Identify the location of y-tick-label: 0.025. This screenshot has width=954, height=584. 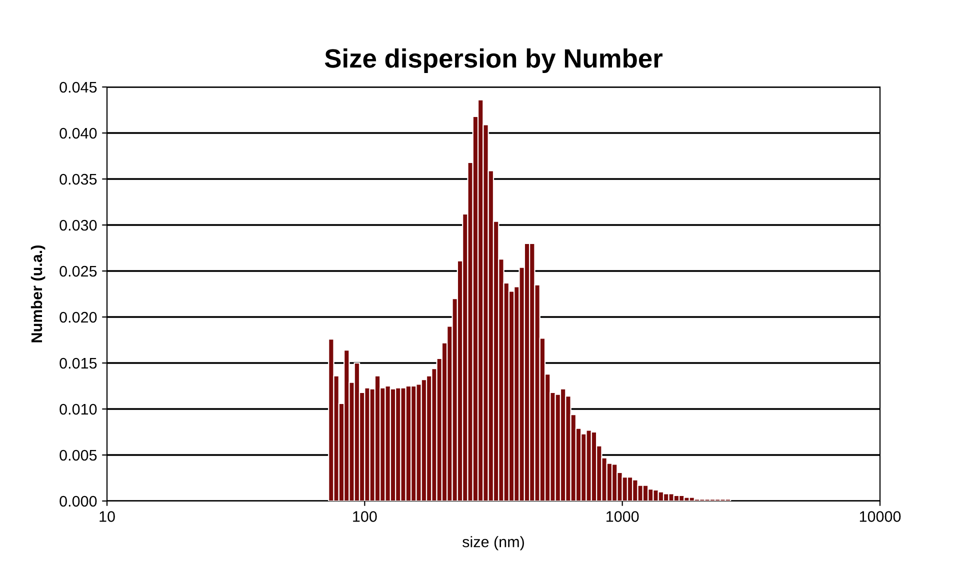
(78, 271).